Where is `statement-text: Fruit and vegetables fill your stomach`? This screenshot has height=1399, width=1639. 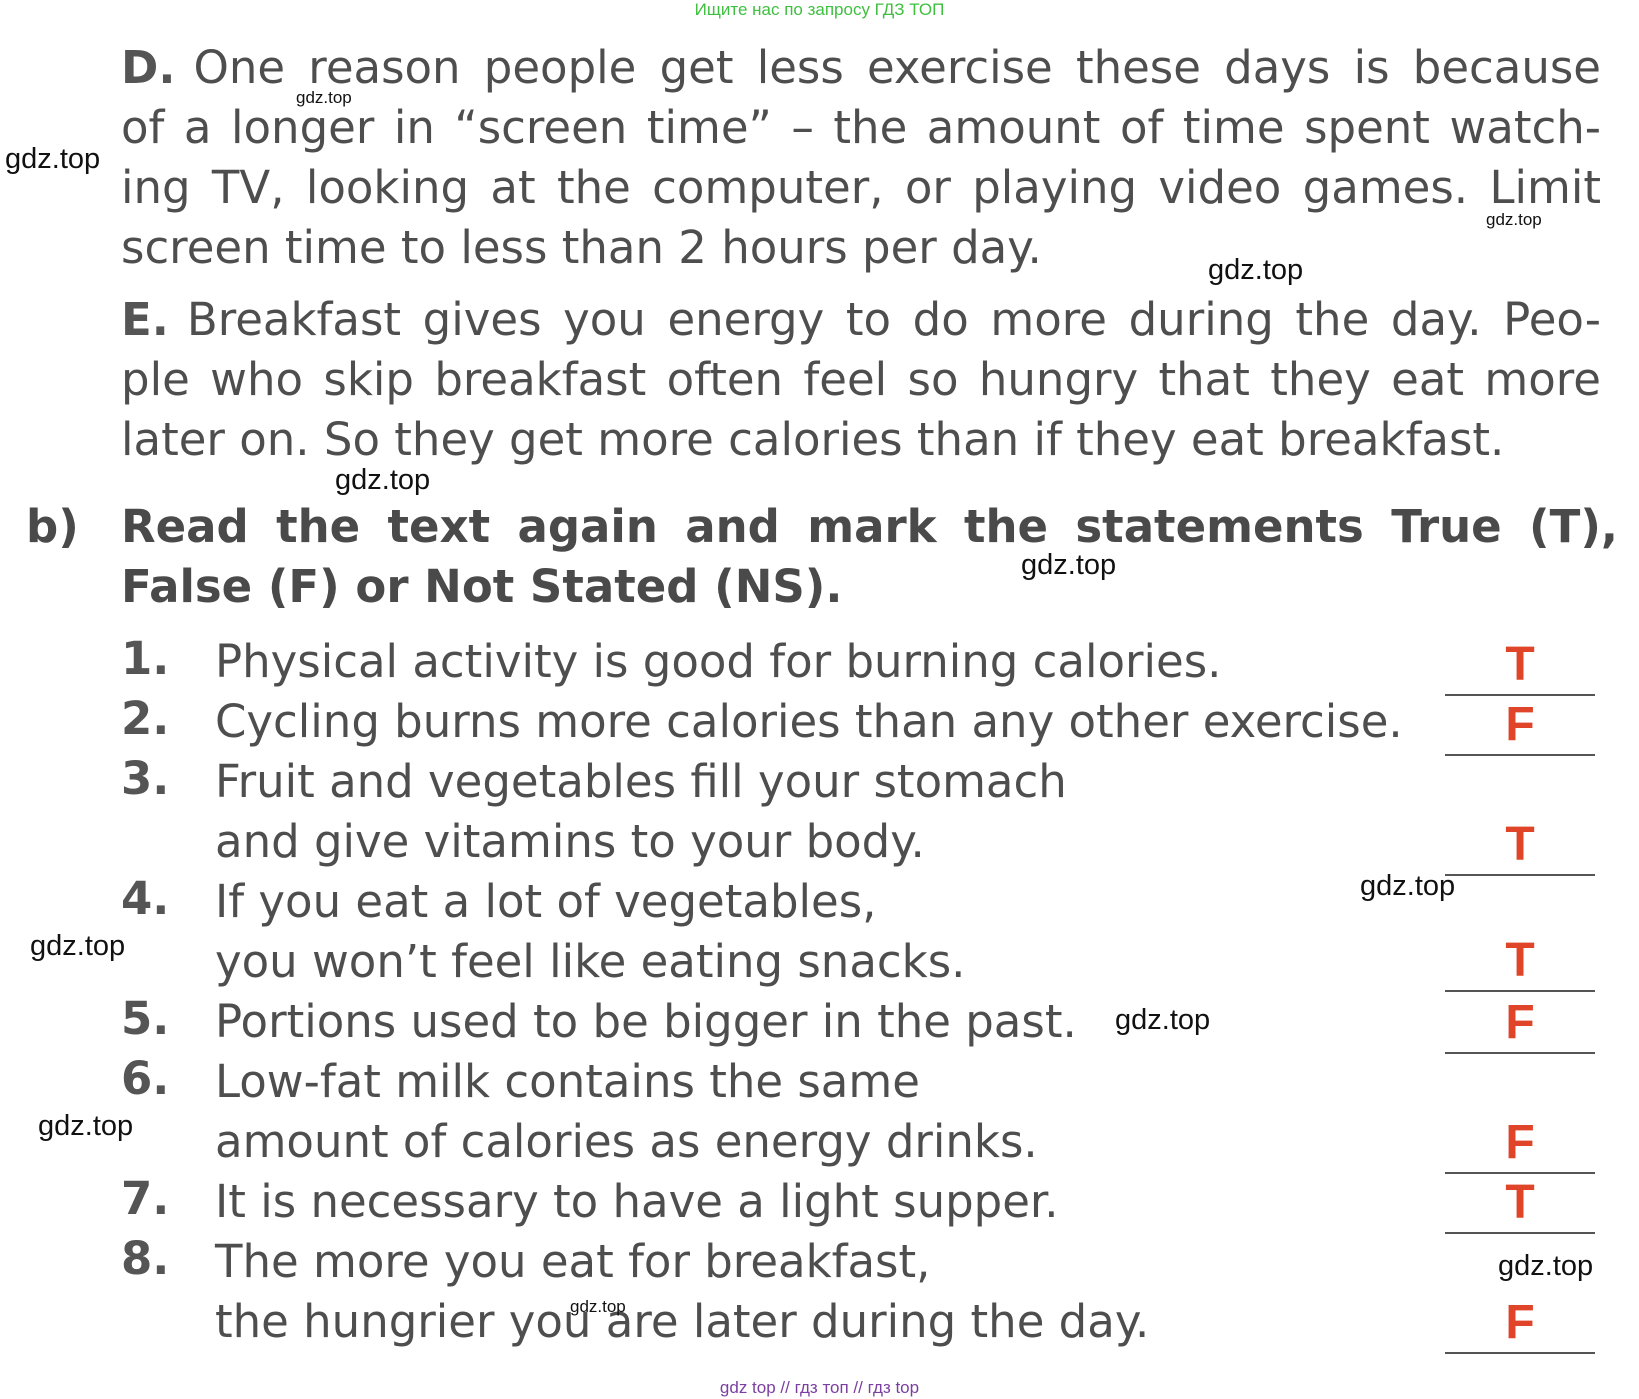
statement-text: Fruit and vegetables fill your stomach is located at coordinates (641, 781).